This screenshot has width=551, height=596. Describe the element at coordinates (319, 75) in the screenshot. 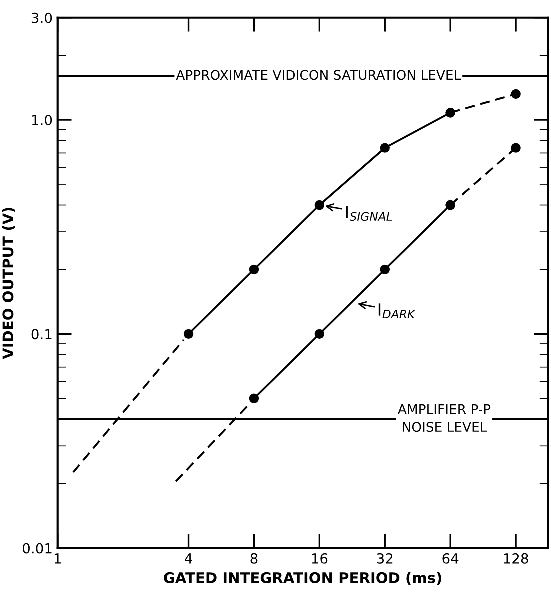

I see `ref-line-label: APPROXIMATE VIDICON SATURATION LEVEL` at that location.